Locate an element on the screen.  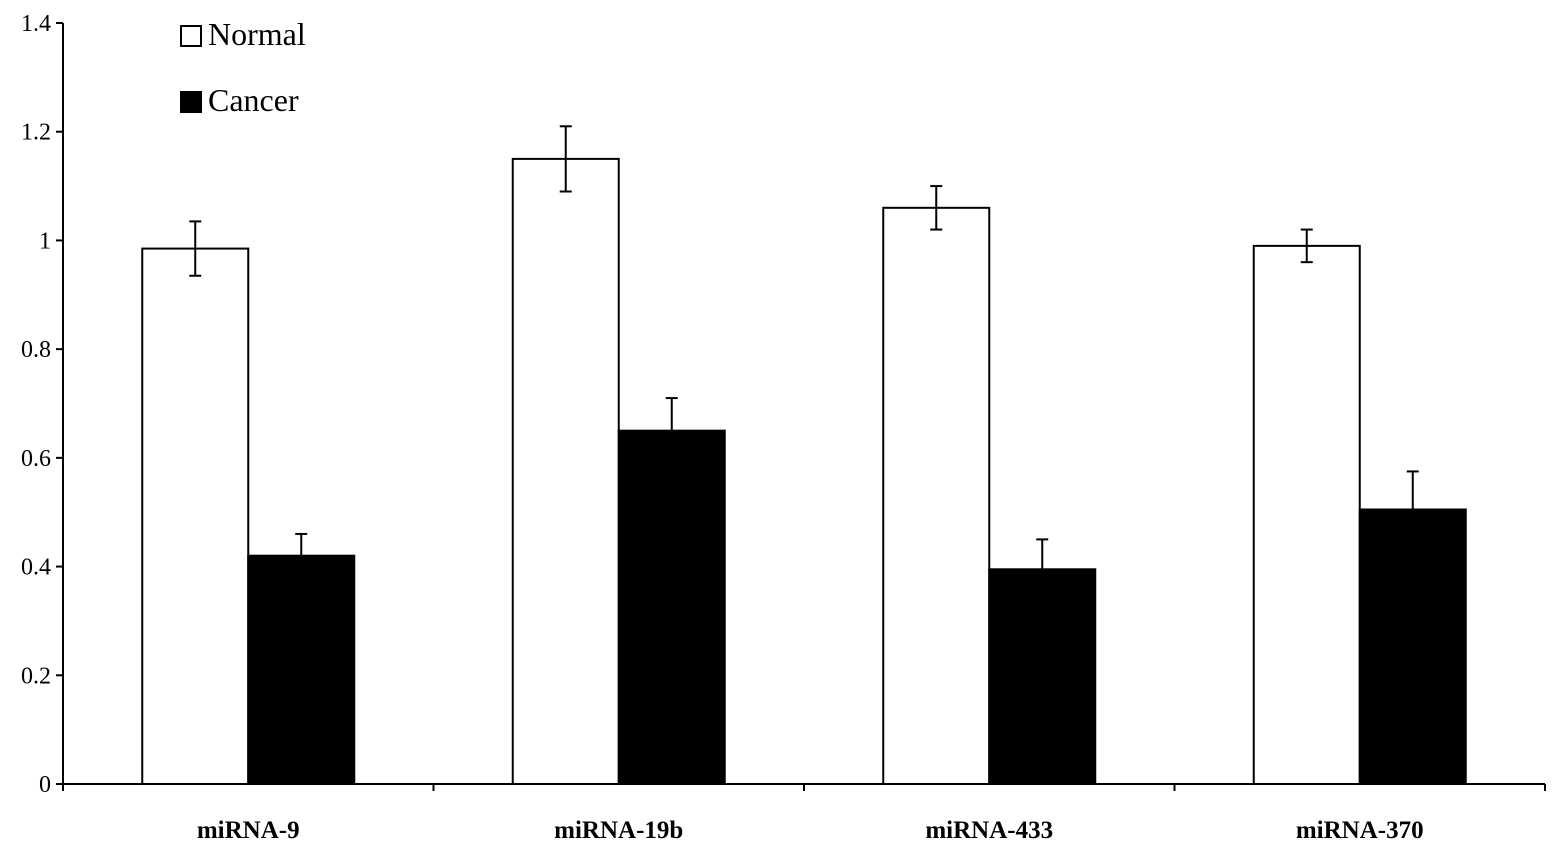
y-tick-label: 0.8 is located at coordinates (36, 350).